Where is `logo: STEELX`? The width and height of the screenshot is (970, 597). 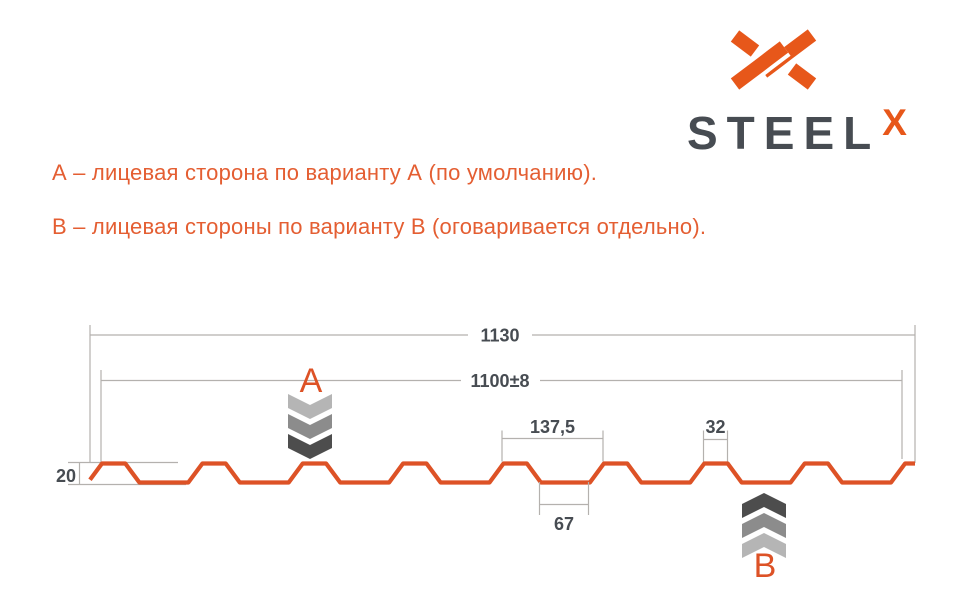 logo: STEELX is located at coordinates (802, 92).